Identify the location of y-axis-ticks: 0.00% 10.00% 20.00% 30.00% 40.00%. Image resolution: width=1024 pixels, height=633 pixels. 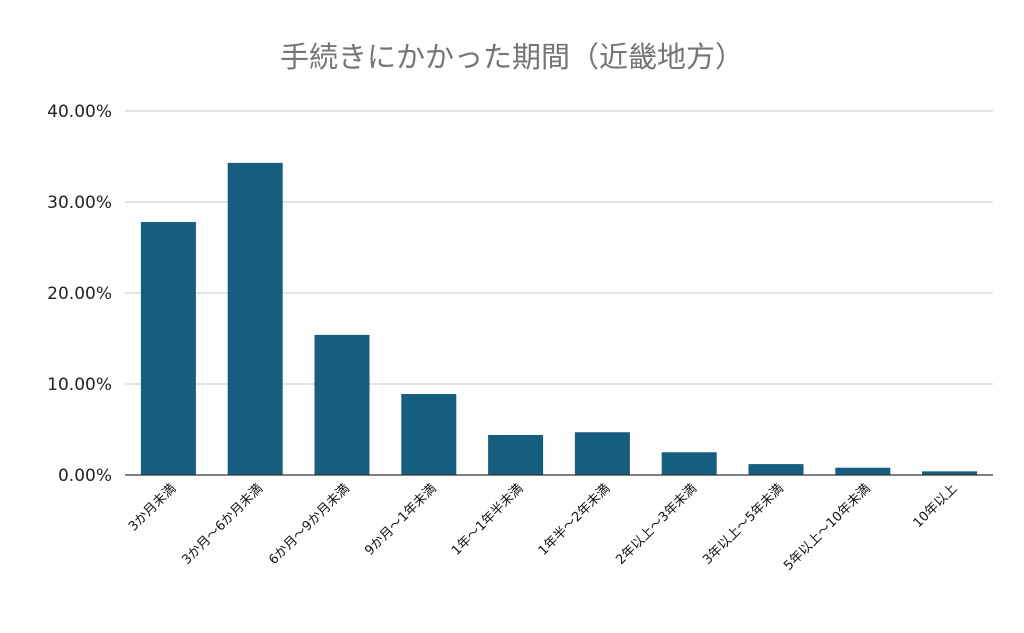
(79, 294).